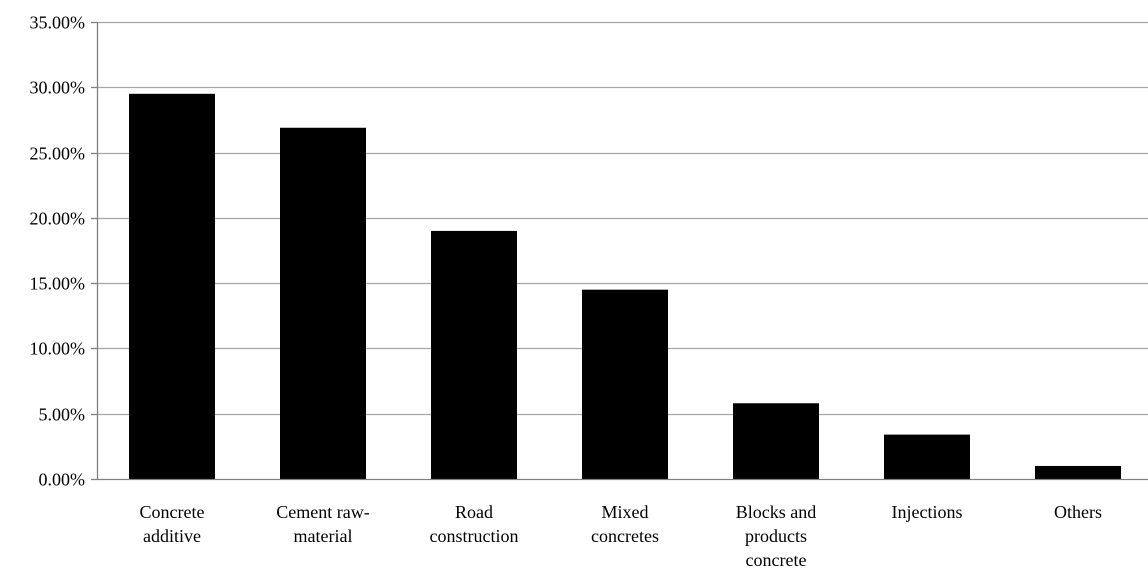 The width and height of the screenshot is (1148, 572). What do you see at coordinates (58, 154) in the screenshot?
I see `y-tick-label: 25.00%` at bounding box center [58, 154].